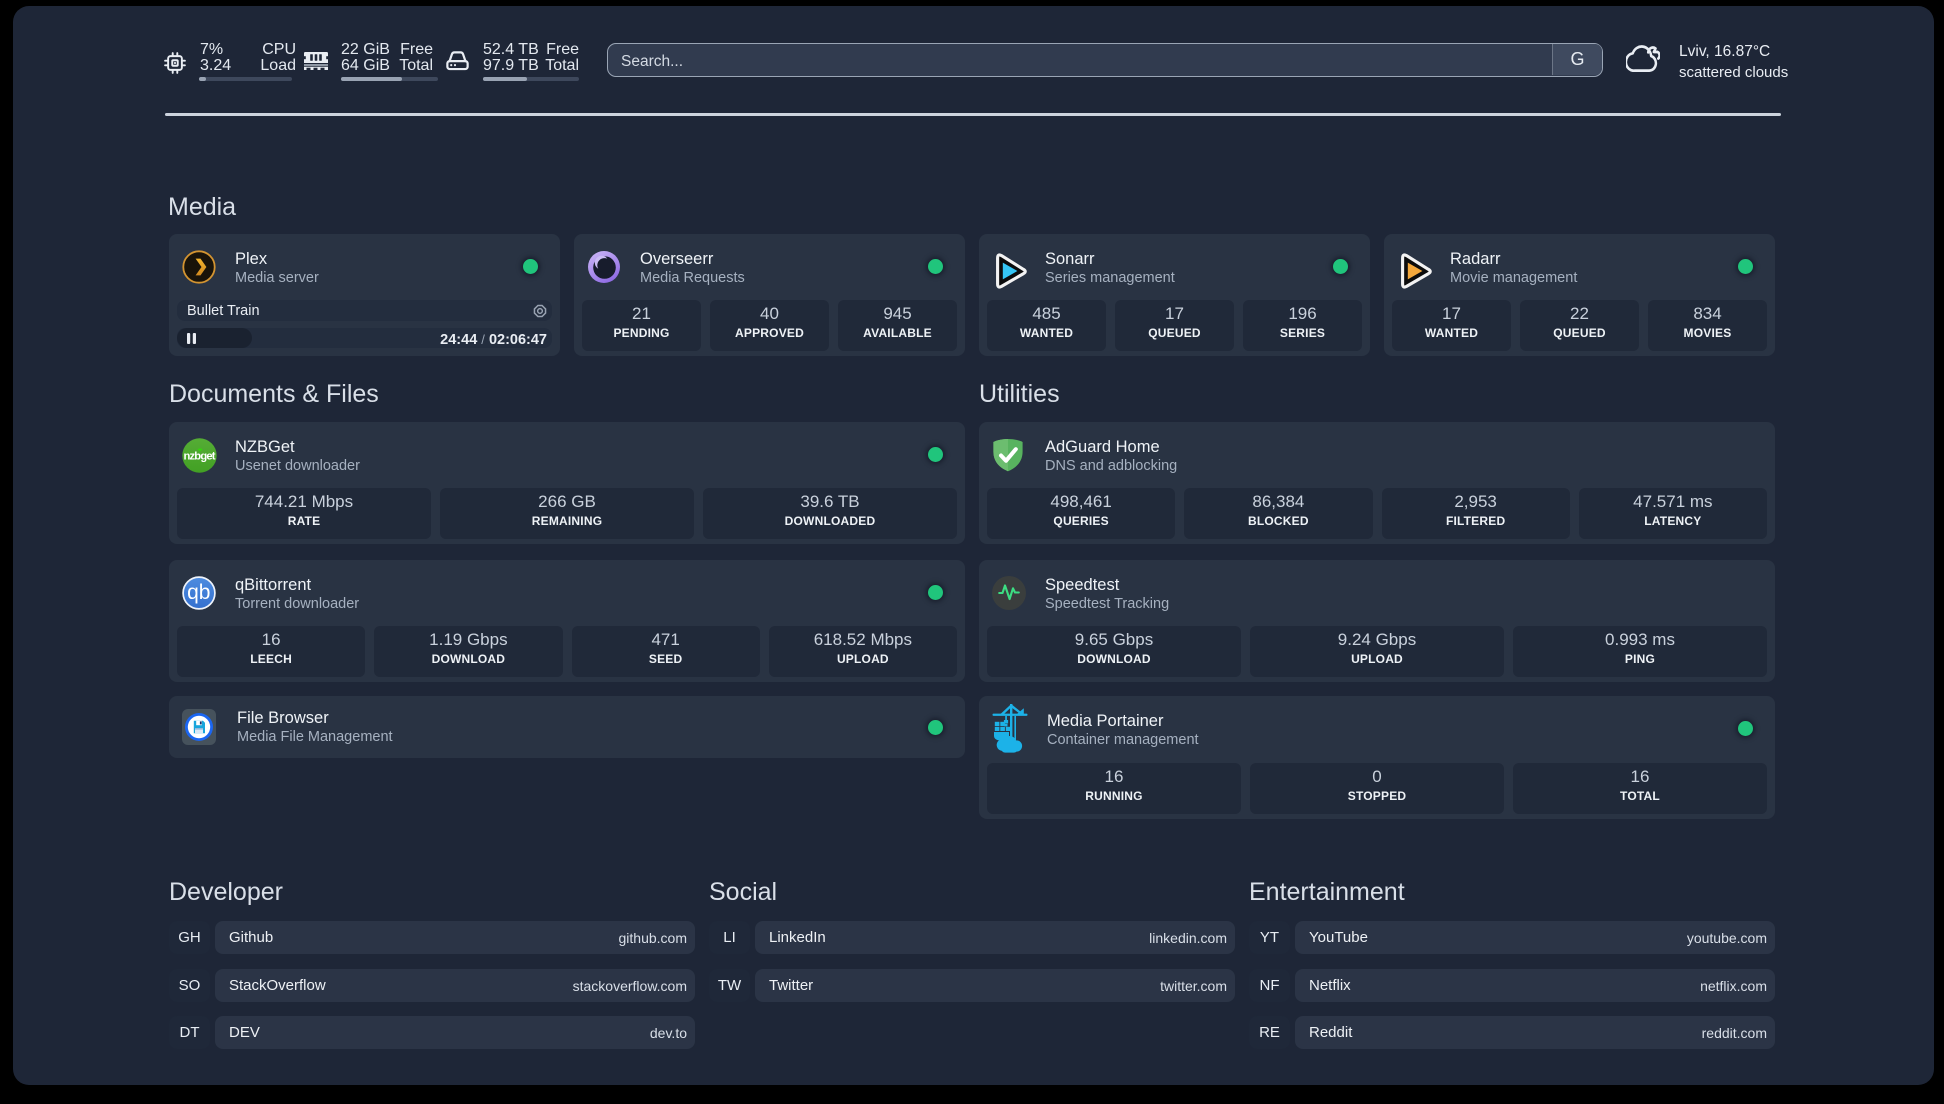 This screenshot has height=1104, width=1944. What do you see at coordinates (198, 592) in the screenshot?
I see `svg-text: qb` at bounding box center [198, 592].